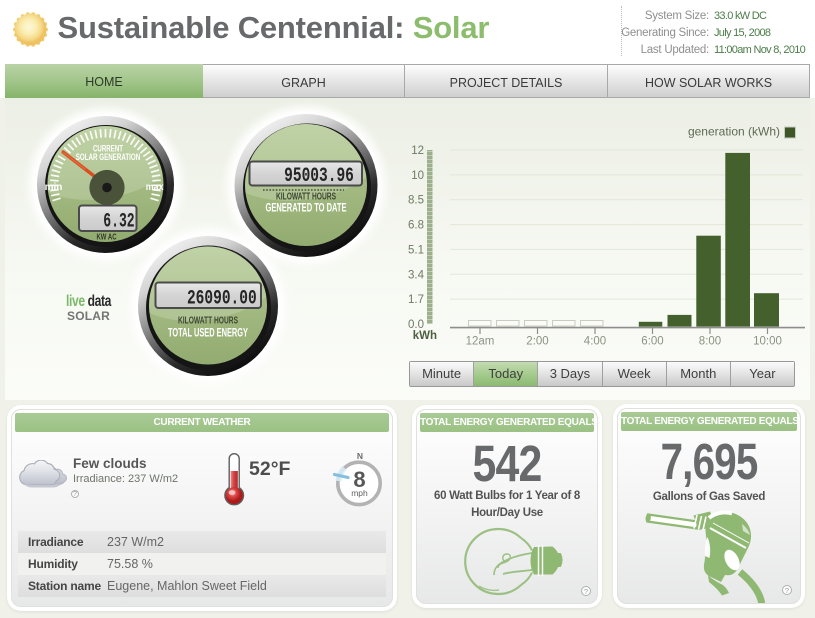 The image size is (815, 618). I want to click on svg-text: SOLAR GENERATION, so click(108, 157).